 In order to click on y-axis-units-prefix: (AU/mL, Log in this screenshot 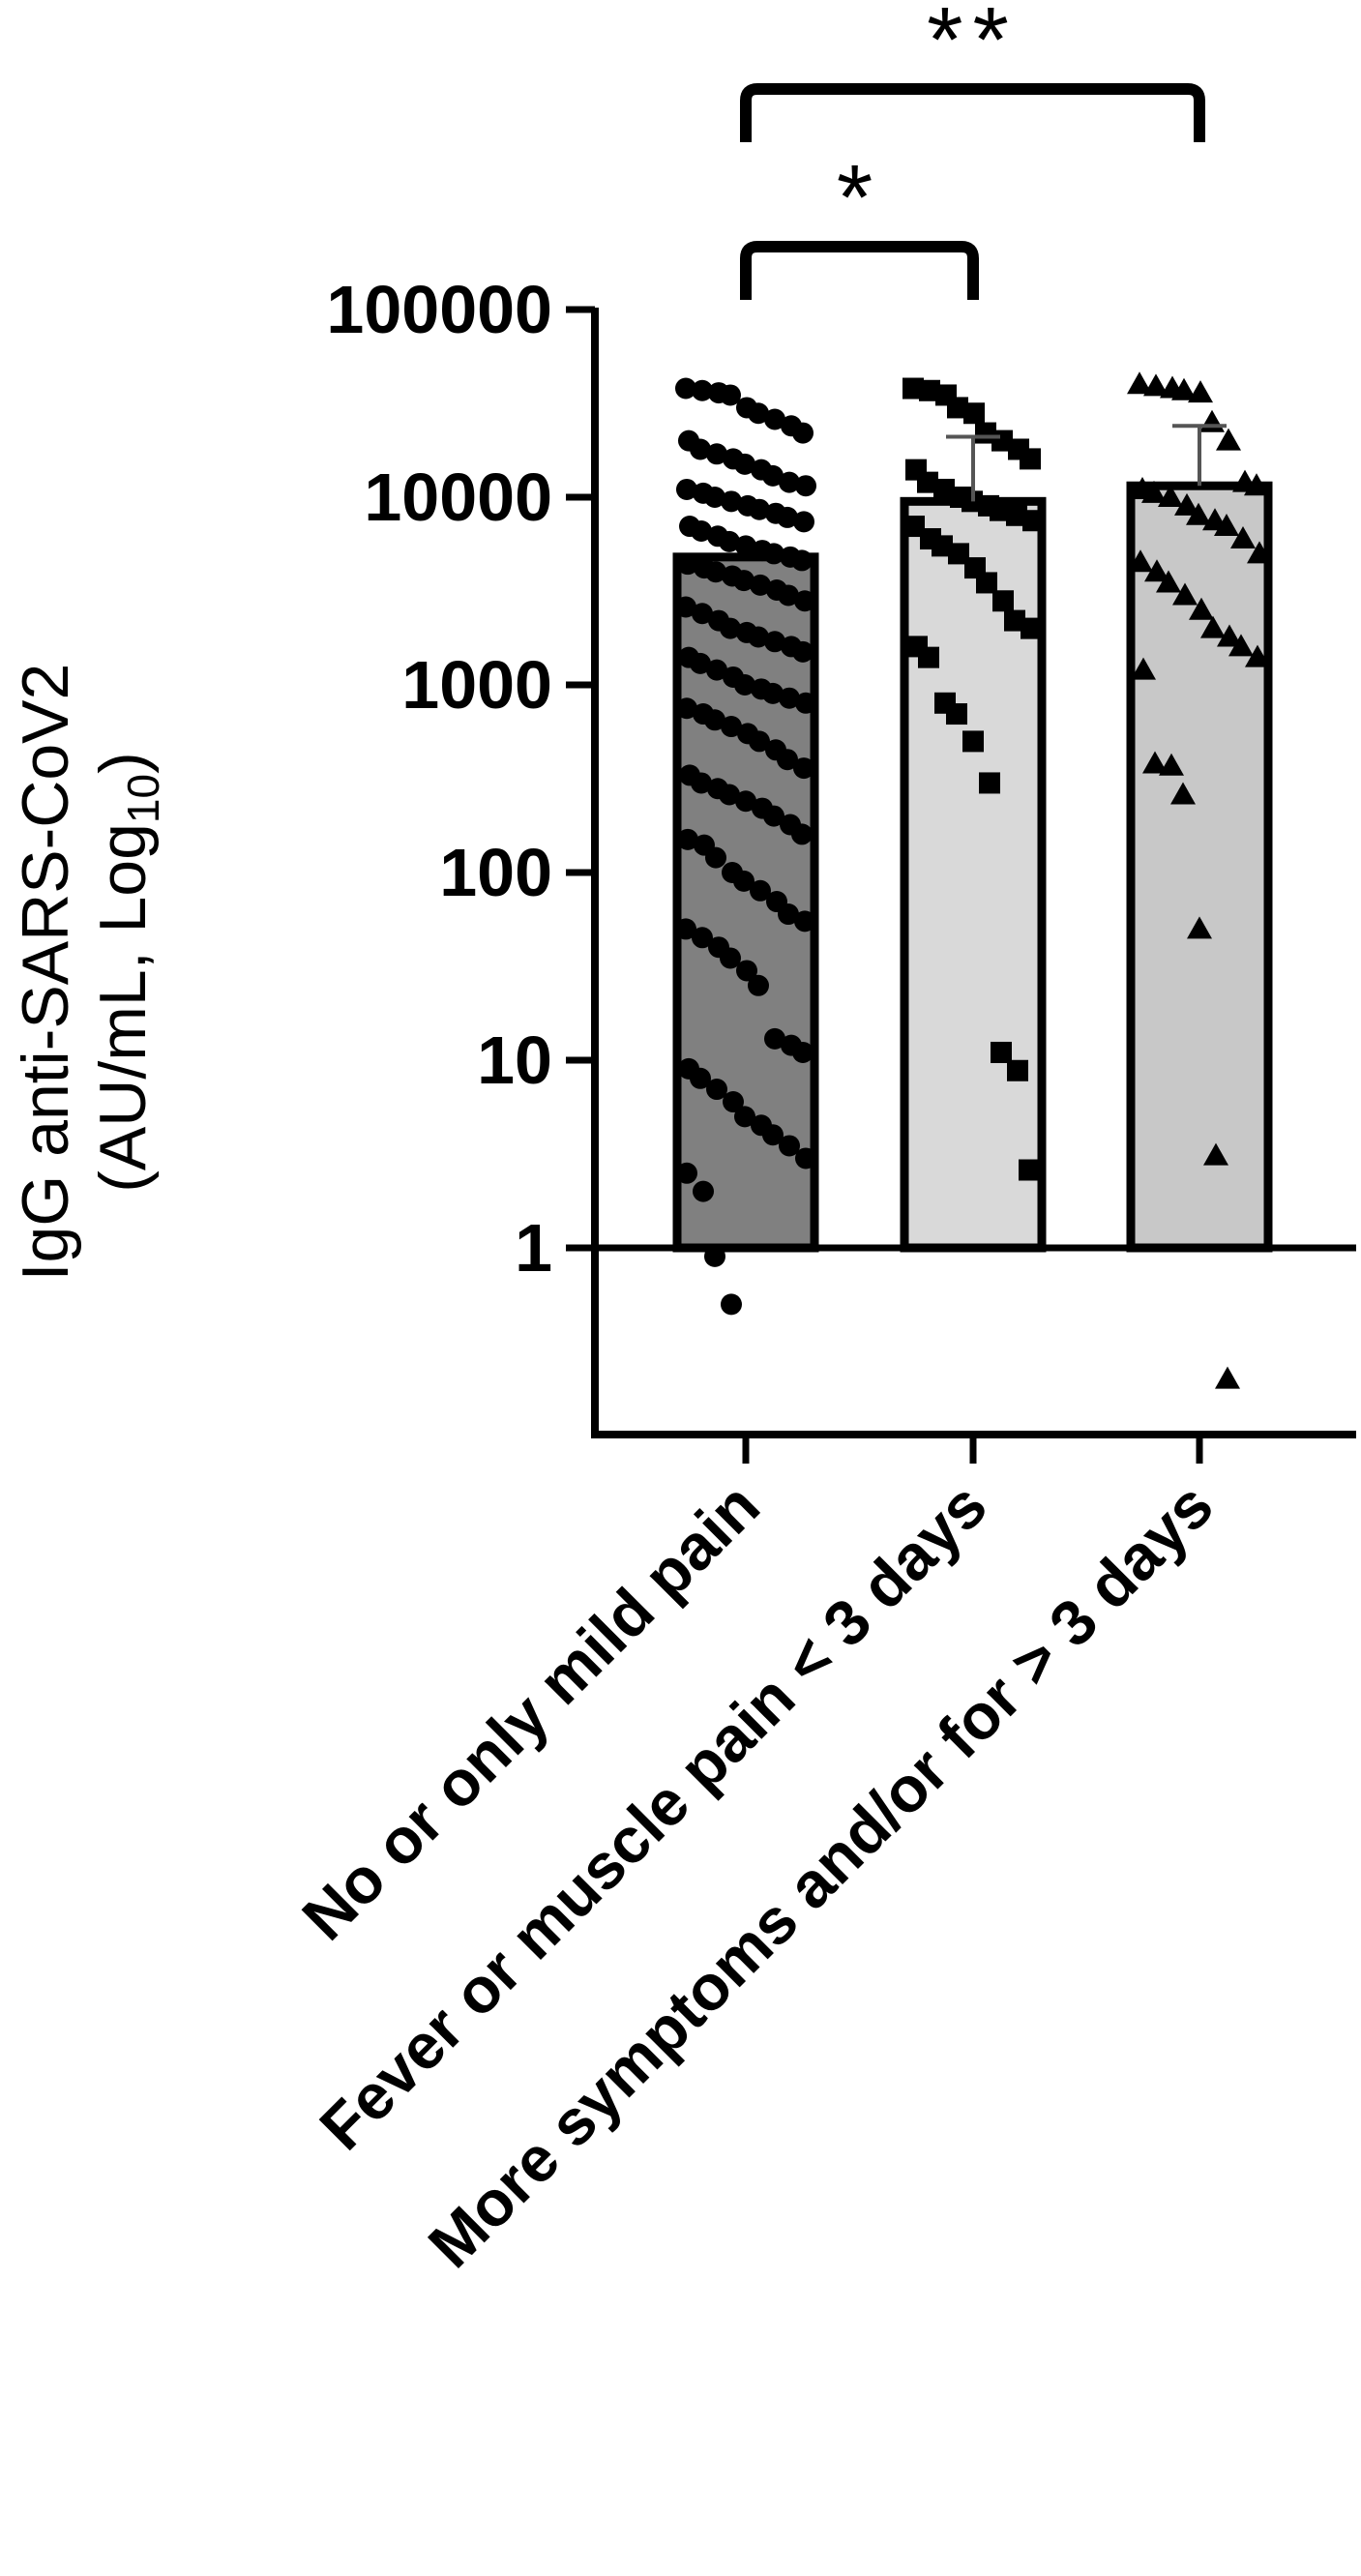, I will do `click(123, 1008)`.